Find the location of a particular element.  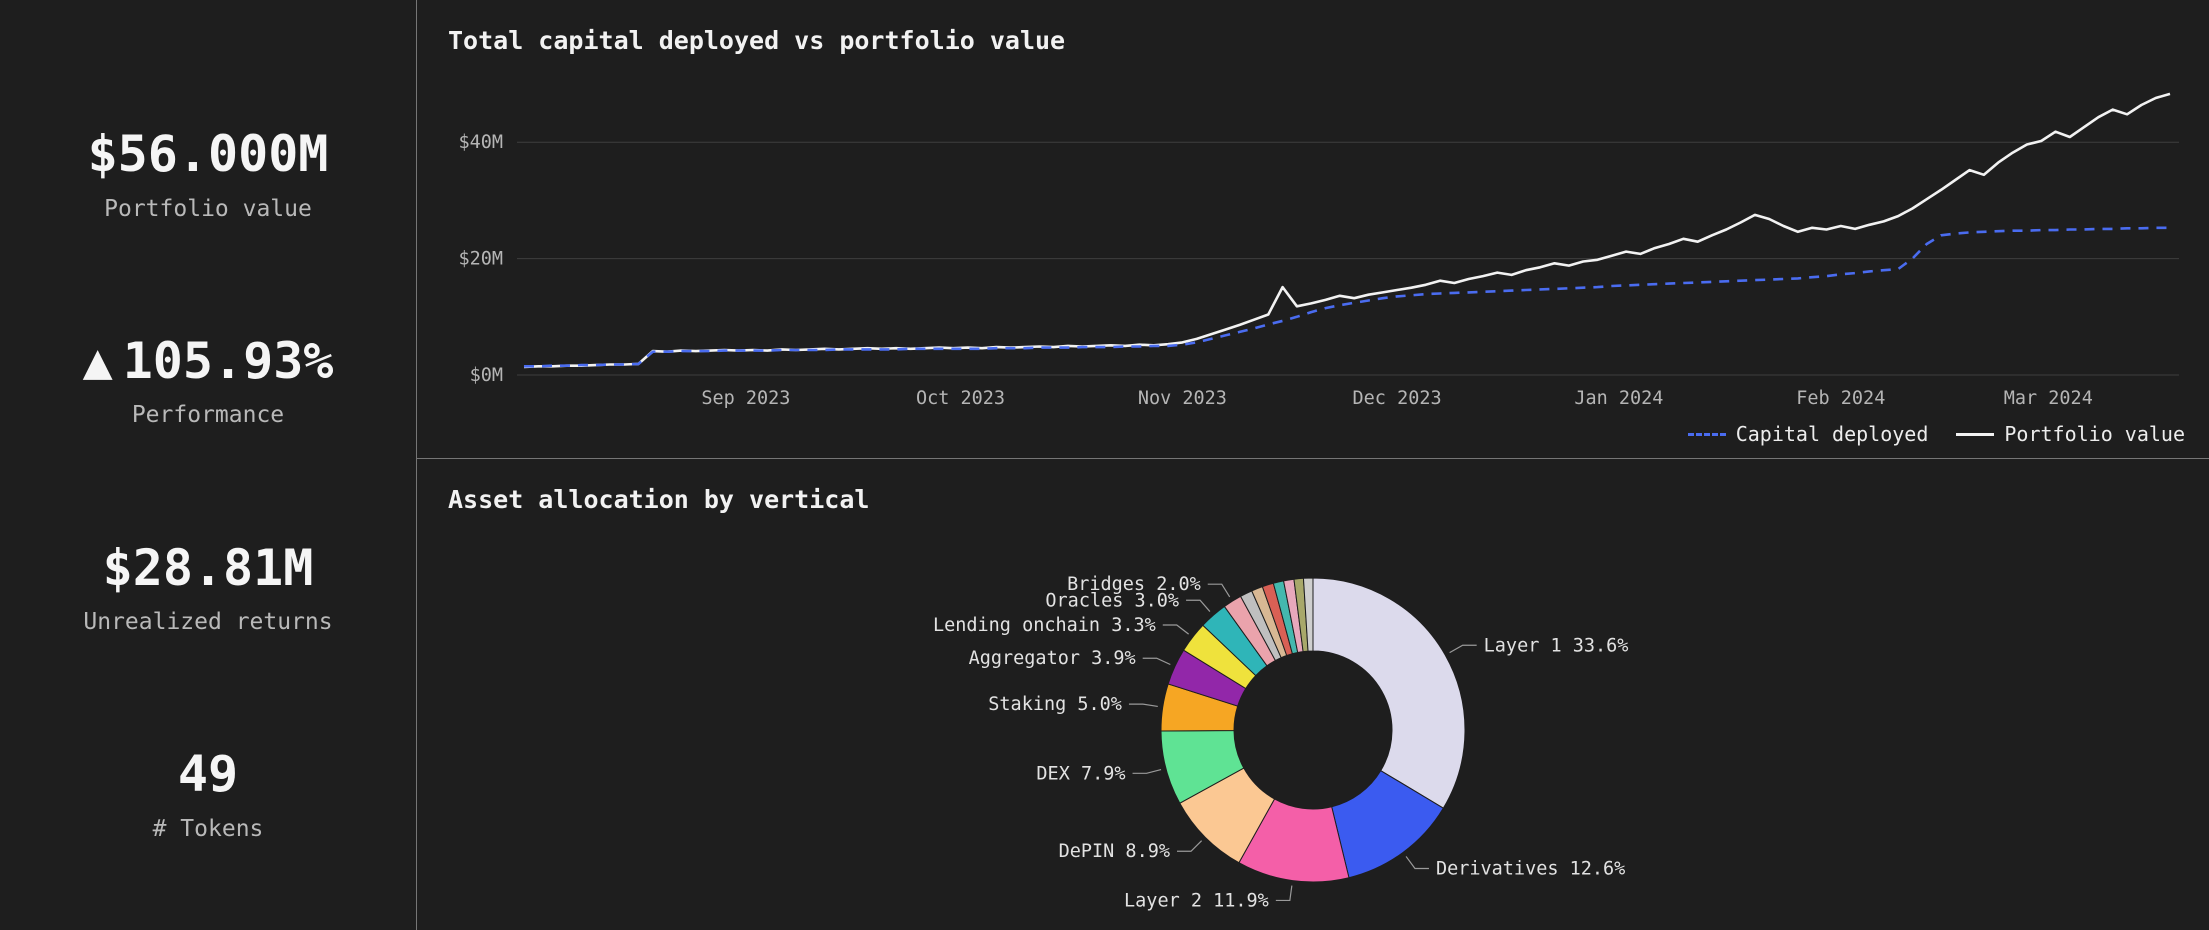

portfolio-value-label: Portfolio value is located at coordinates (208, 208).